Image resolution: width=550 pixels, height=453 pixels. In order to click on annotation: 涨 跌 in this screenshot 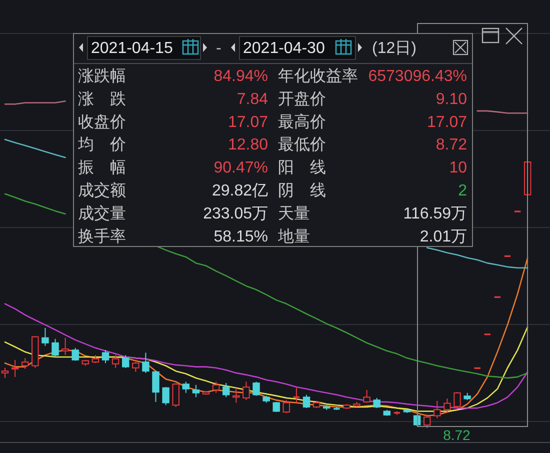, I will do `click(102, 99)`.